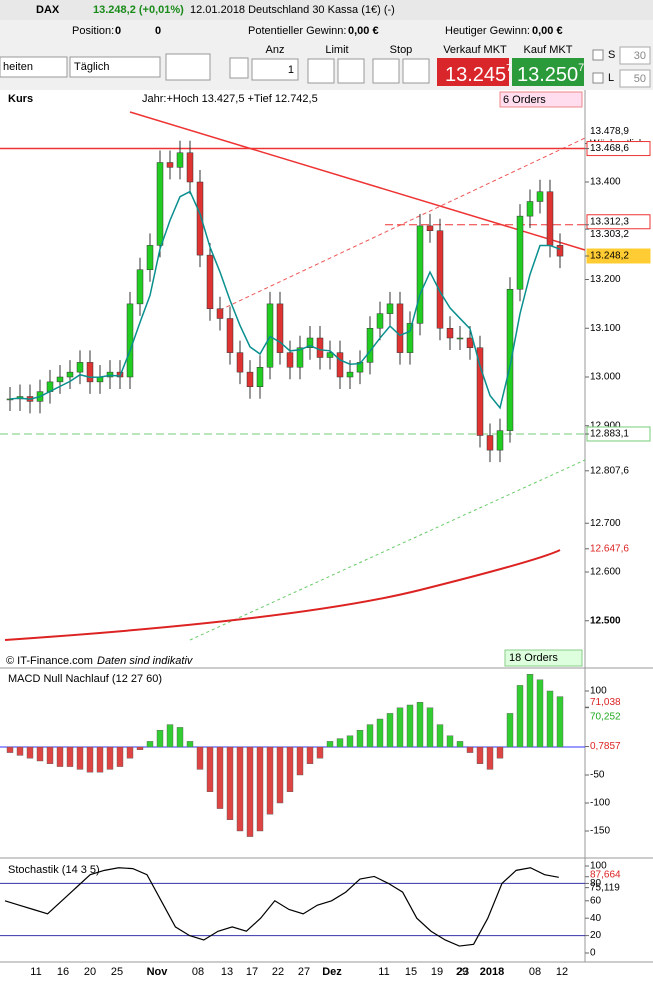  What do you see at coordinates (609, 470) in the screenshot?
I see `price-label: 12.807,6` at bounding box center [609, 470].